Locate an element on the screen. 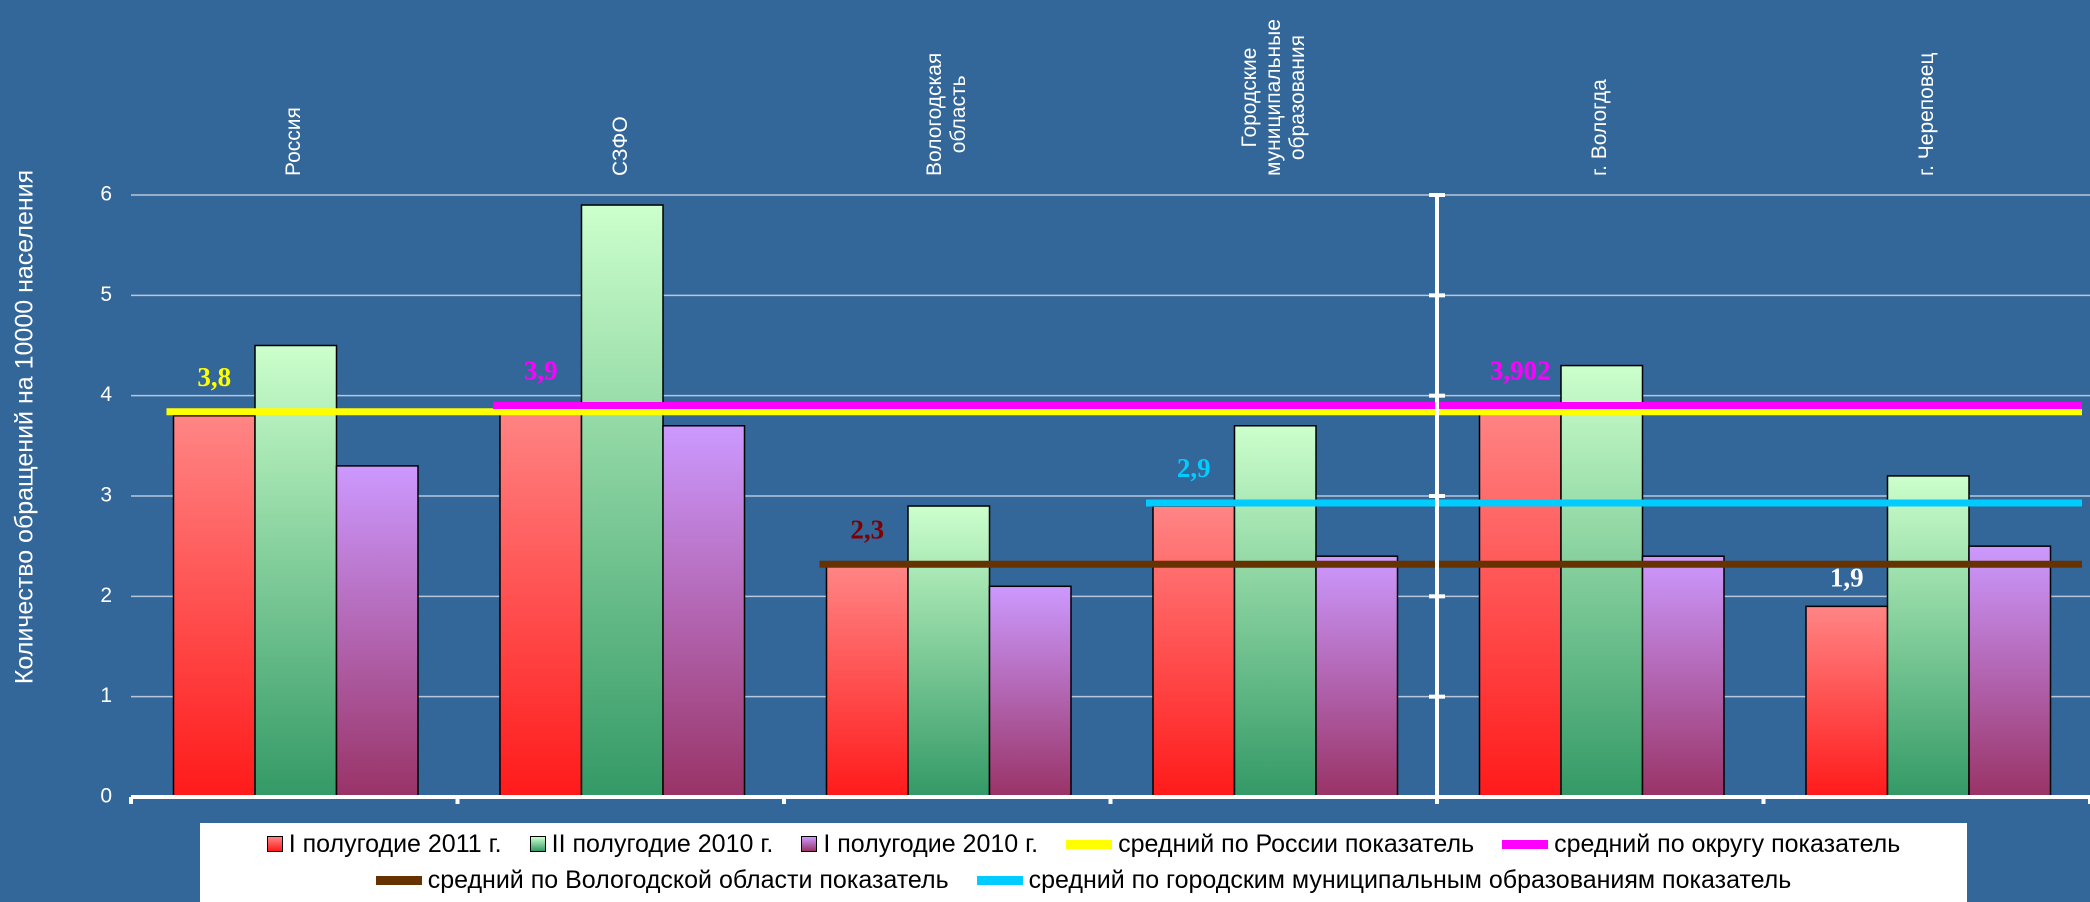 This screenshot has height=902, width=2090. legend-item: I полугодие 2010 г. is located at coordinates (919, 844).